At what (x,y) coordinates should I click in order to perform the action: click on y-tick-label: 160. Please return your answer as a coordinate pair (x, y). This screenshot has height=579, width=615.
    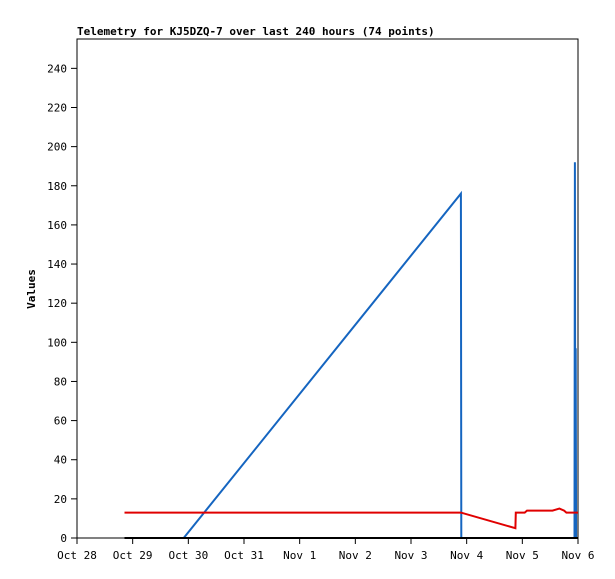
    Looking at the image, I should click on (57, 225).